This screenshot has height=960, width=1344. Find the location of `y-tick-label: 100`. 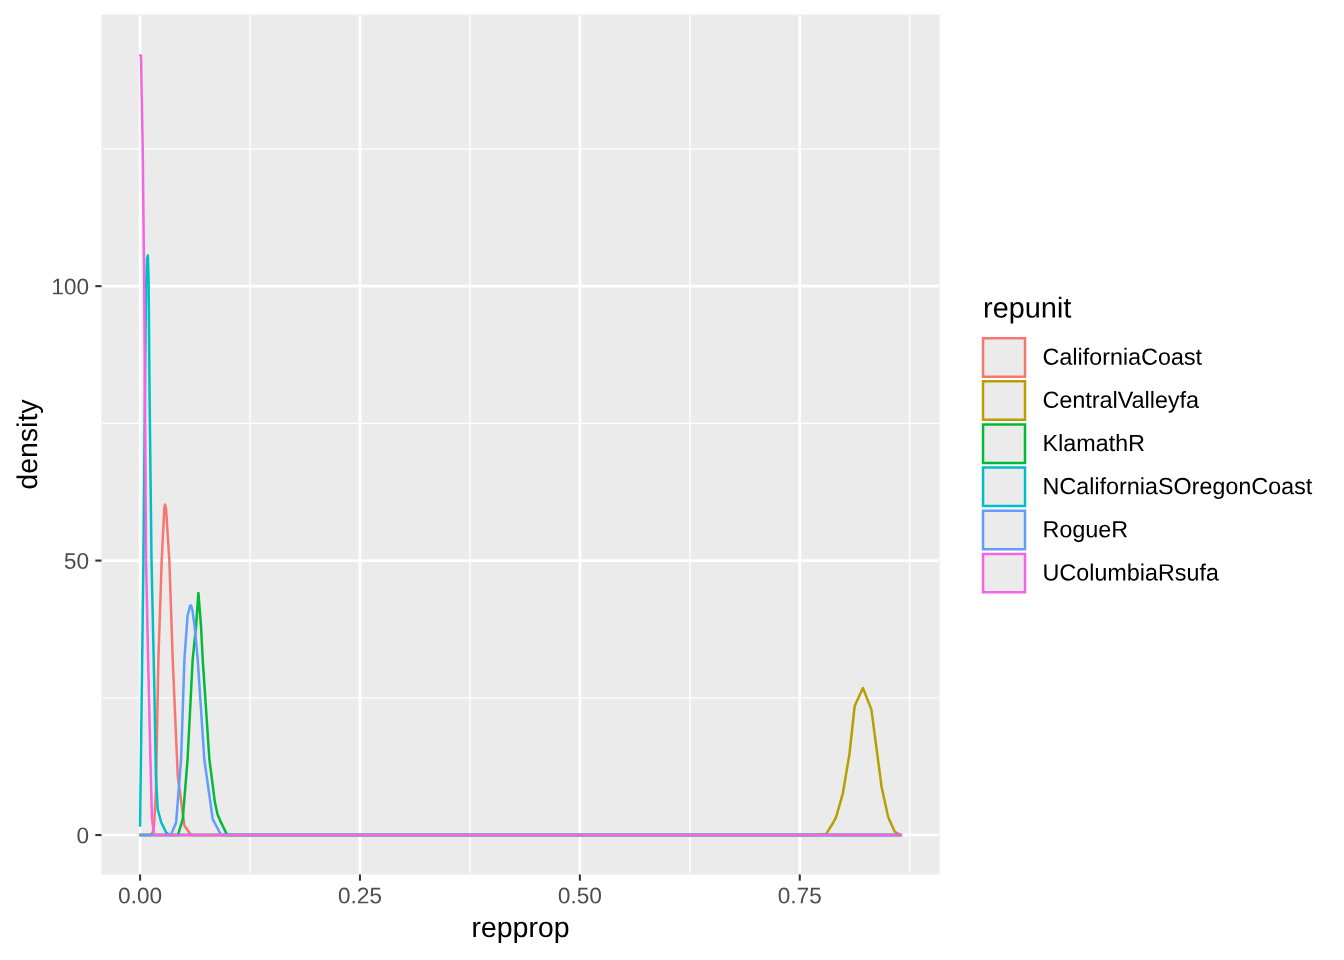

y-tick-label: 100 is located at coordinates (71, 286).